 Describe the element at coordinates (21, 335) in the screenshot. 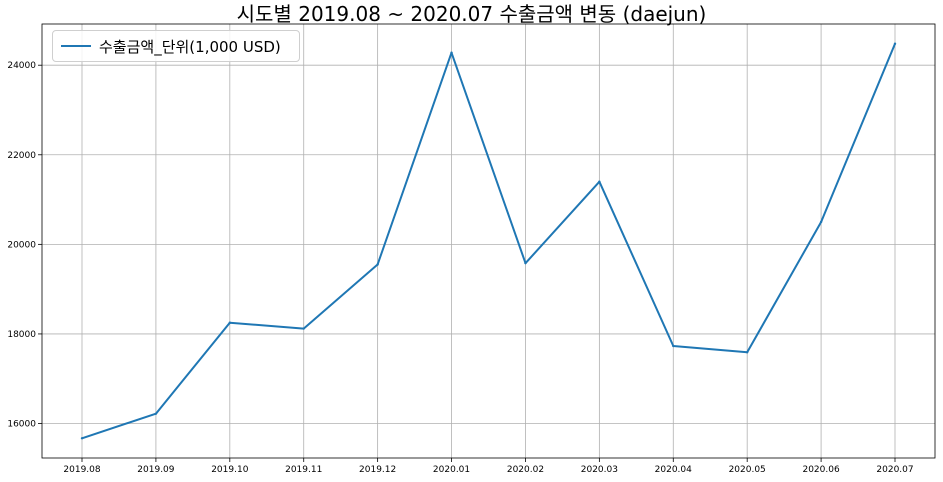

I see `y-tick-label: 18000` at that location.